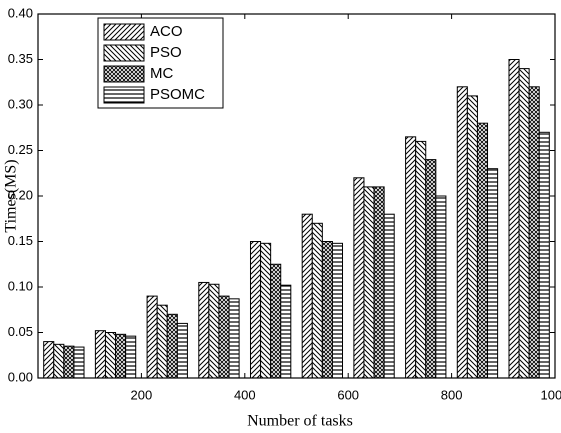  Describe the element at coordinates (142, 394) in the screenshot. I see `x-tick-label: 200` at that location.